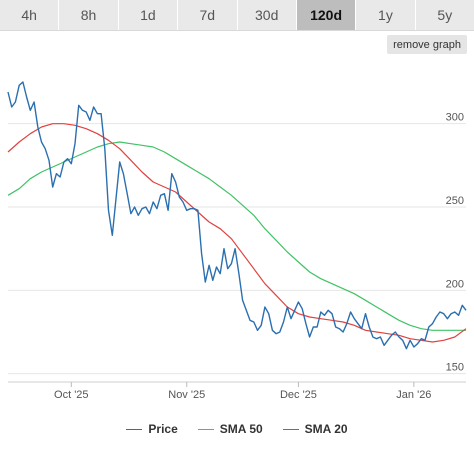 The image size is (474, 455). I want to click on remove-graph-button: remove graph, so click(427, 44).